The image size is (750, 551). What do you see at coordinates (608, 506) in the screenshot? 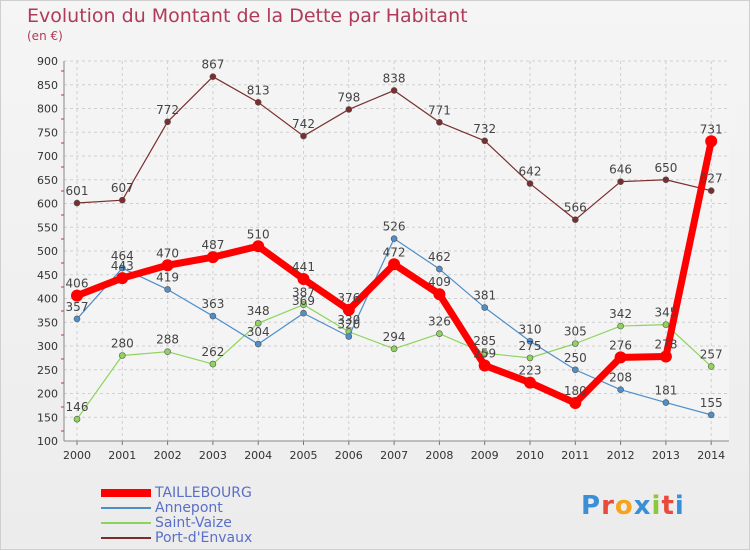
I see `brand-letter: r` at bounding box center [608, 506].